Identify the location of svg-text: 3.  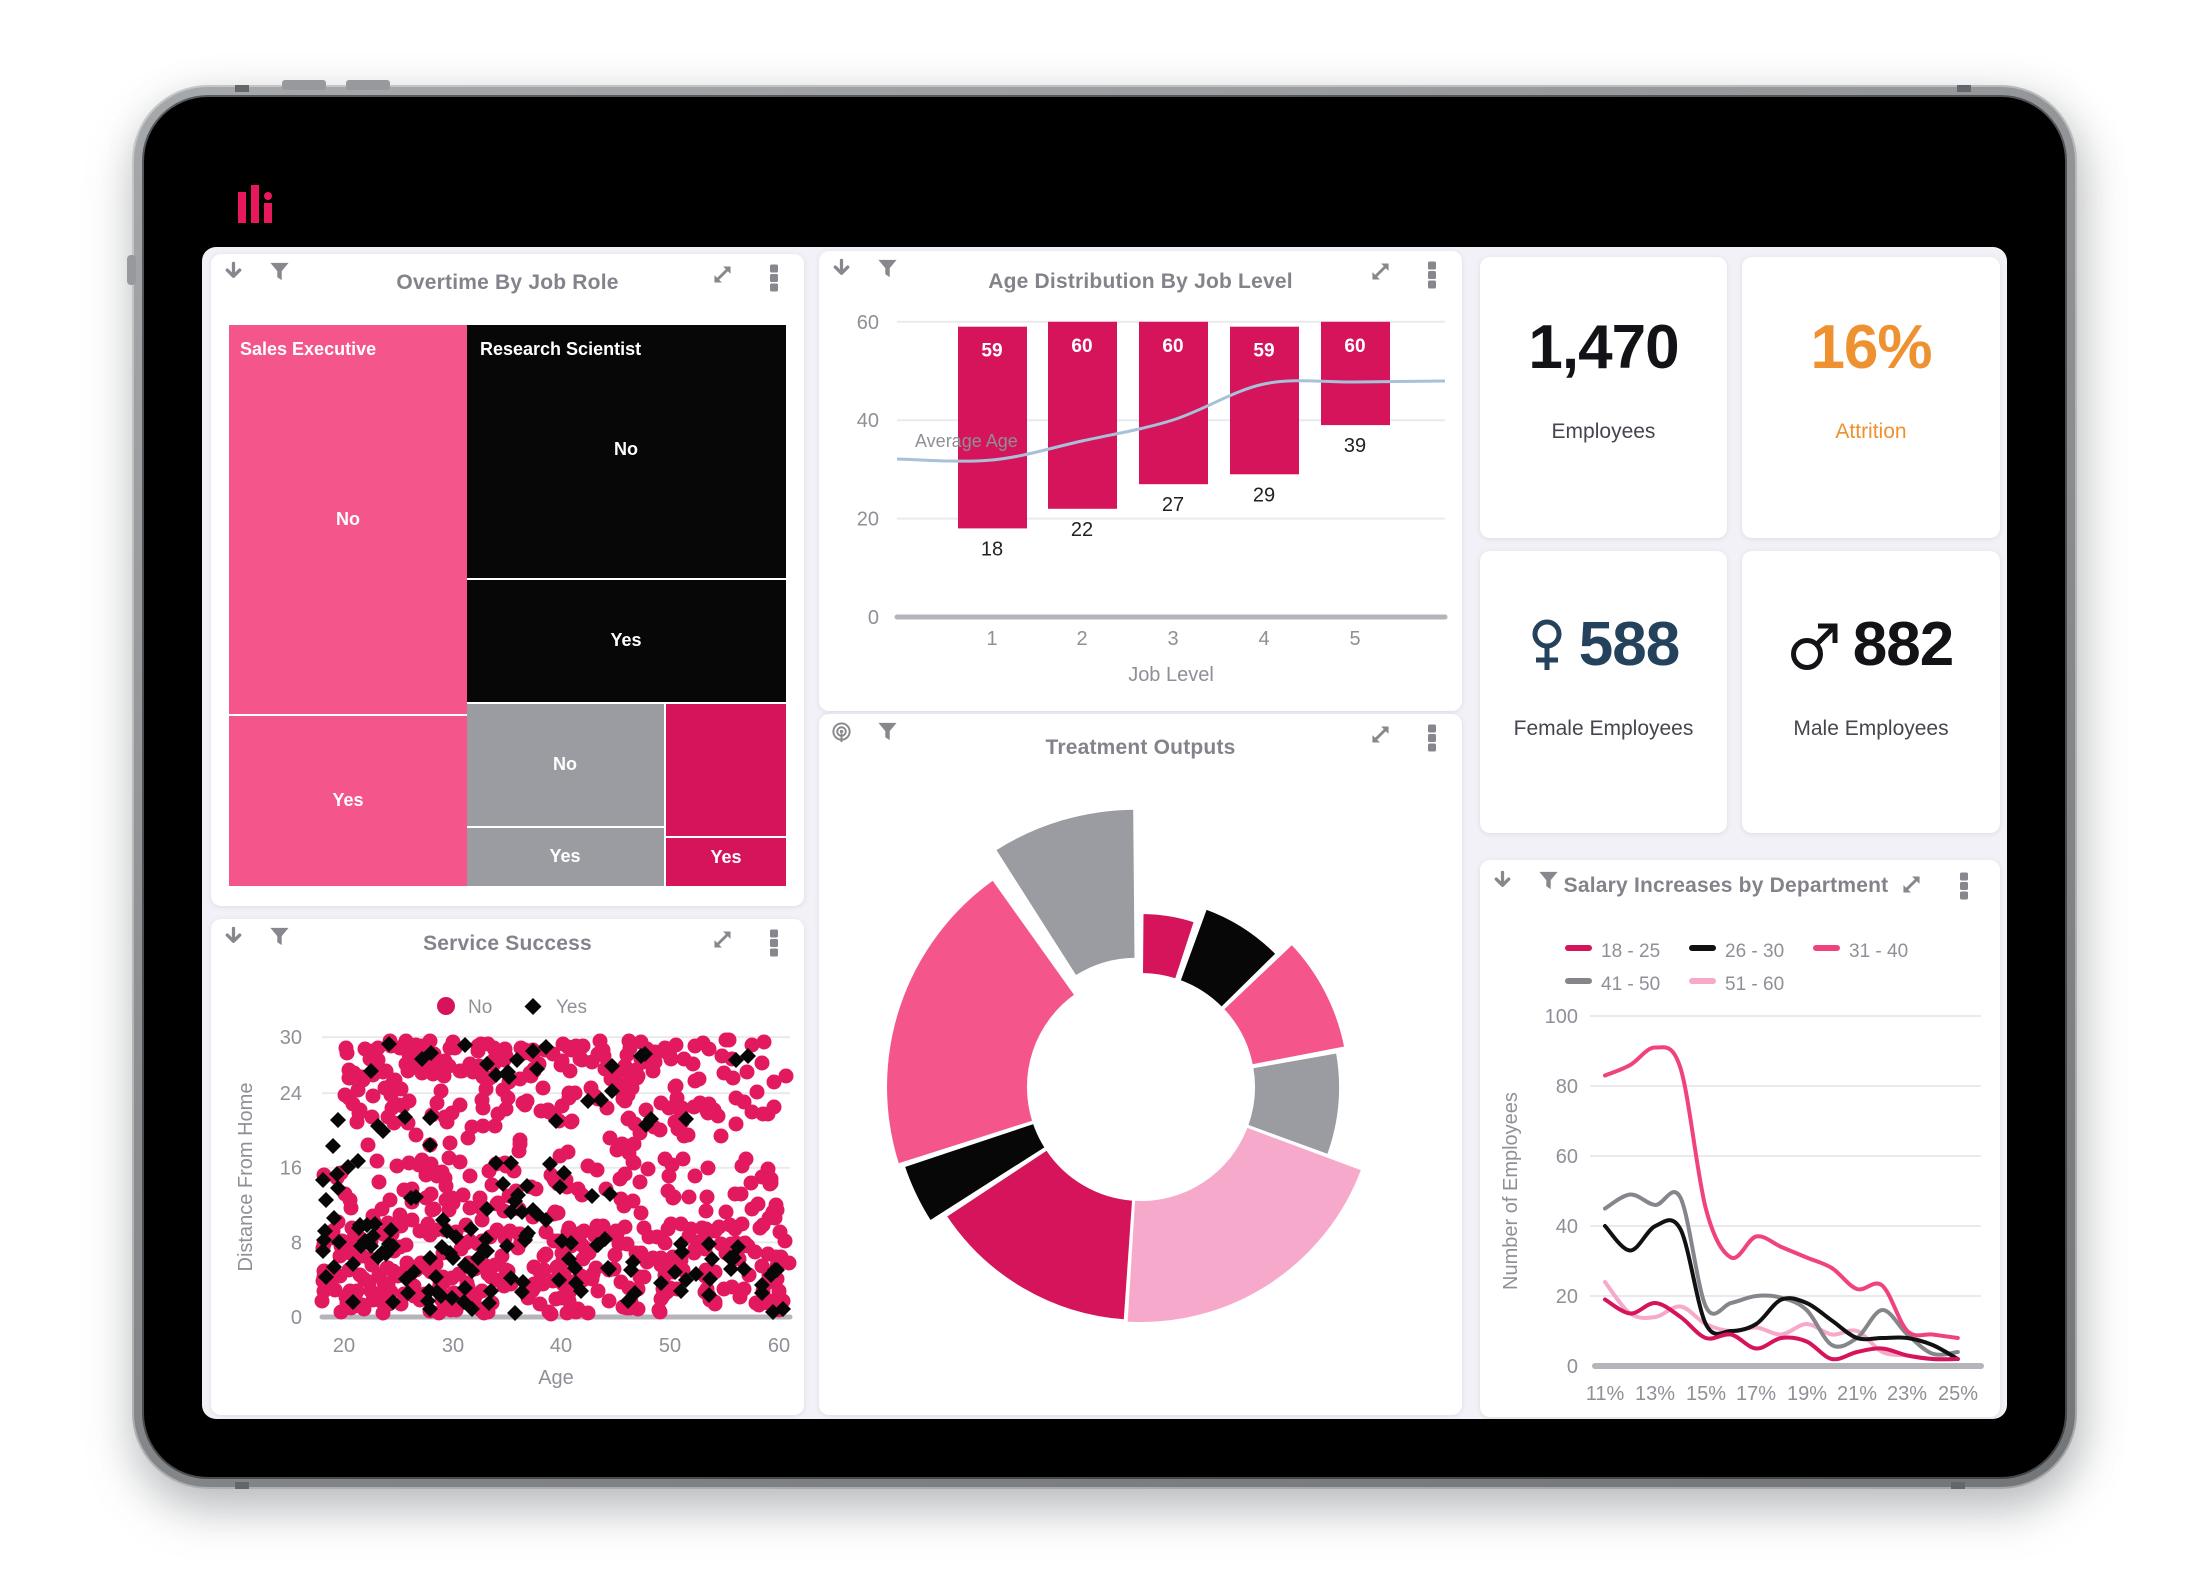
(1172, 639).